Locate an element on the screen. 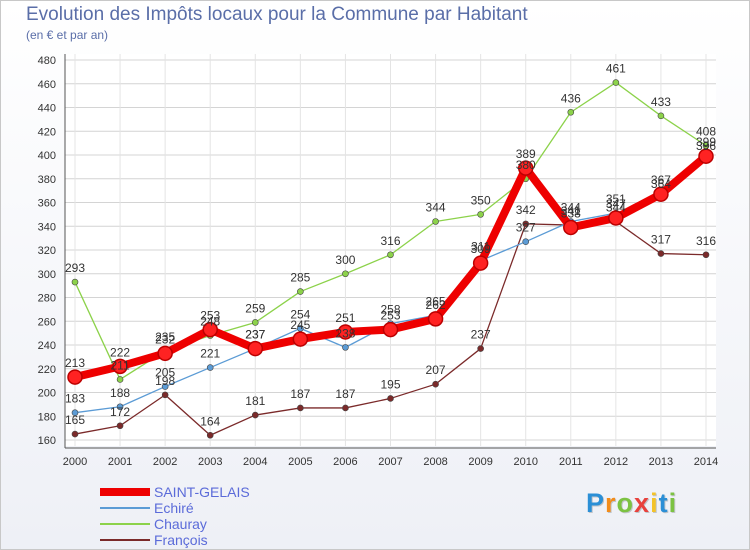  x-tick-label: 2004 is located at coordinates (255, 462).